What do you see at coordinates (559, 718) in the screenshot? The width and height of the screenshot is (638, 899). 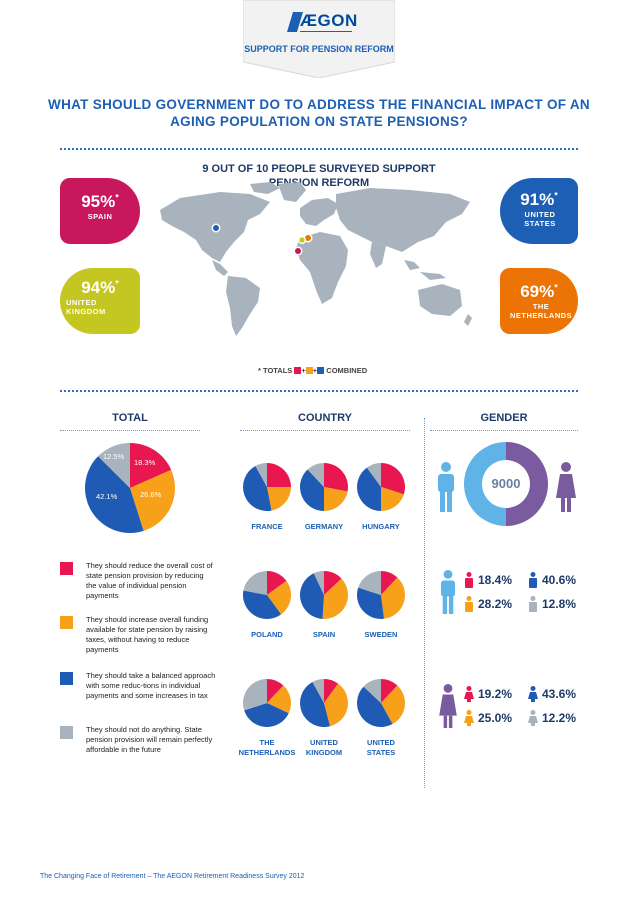 I see `female-nothing-stat: 12.2%` at bounding box center [559, 718].